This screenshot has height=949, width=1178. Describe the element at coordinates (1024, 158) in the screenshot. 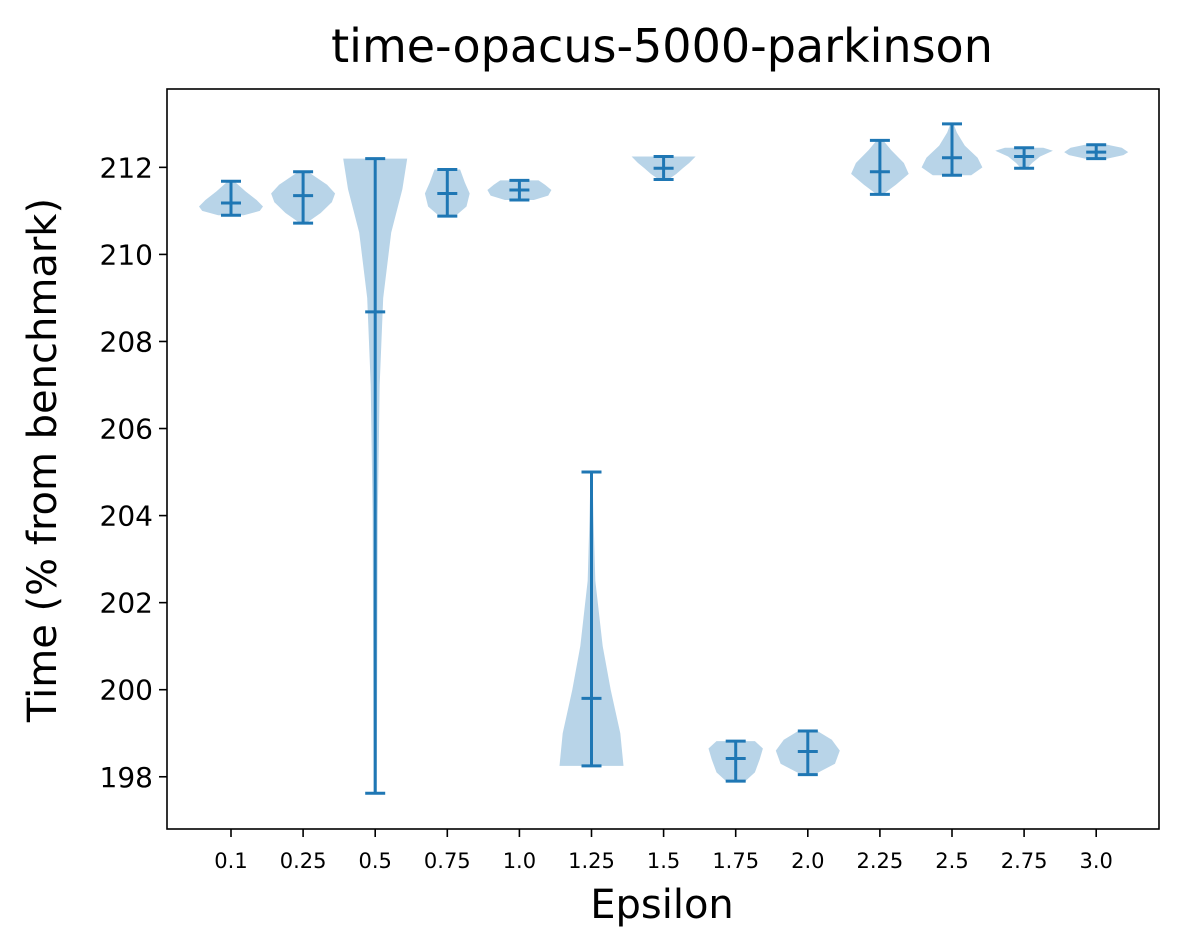

I see `violin-2.75` at that location.